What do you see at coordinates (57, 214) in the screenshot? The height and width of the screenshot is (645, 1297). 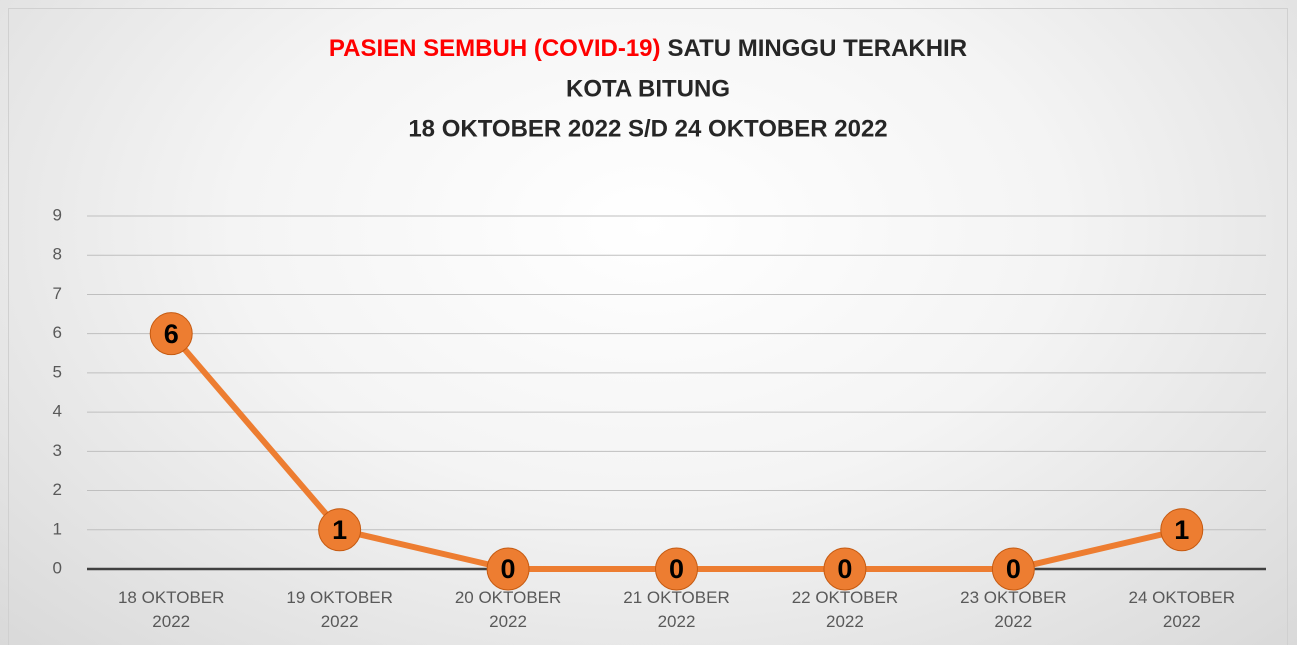 I see `y-tick-label: 9` at bounding box center [57, 214].